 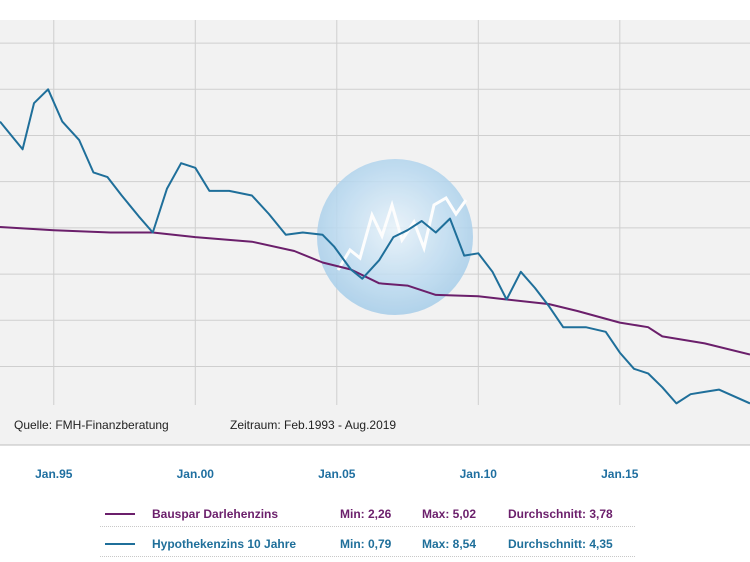 I want to click on source-note: Quelle: FMH-Finanzberatung, so click(x=91, y=425).